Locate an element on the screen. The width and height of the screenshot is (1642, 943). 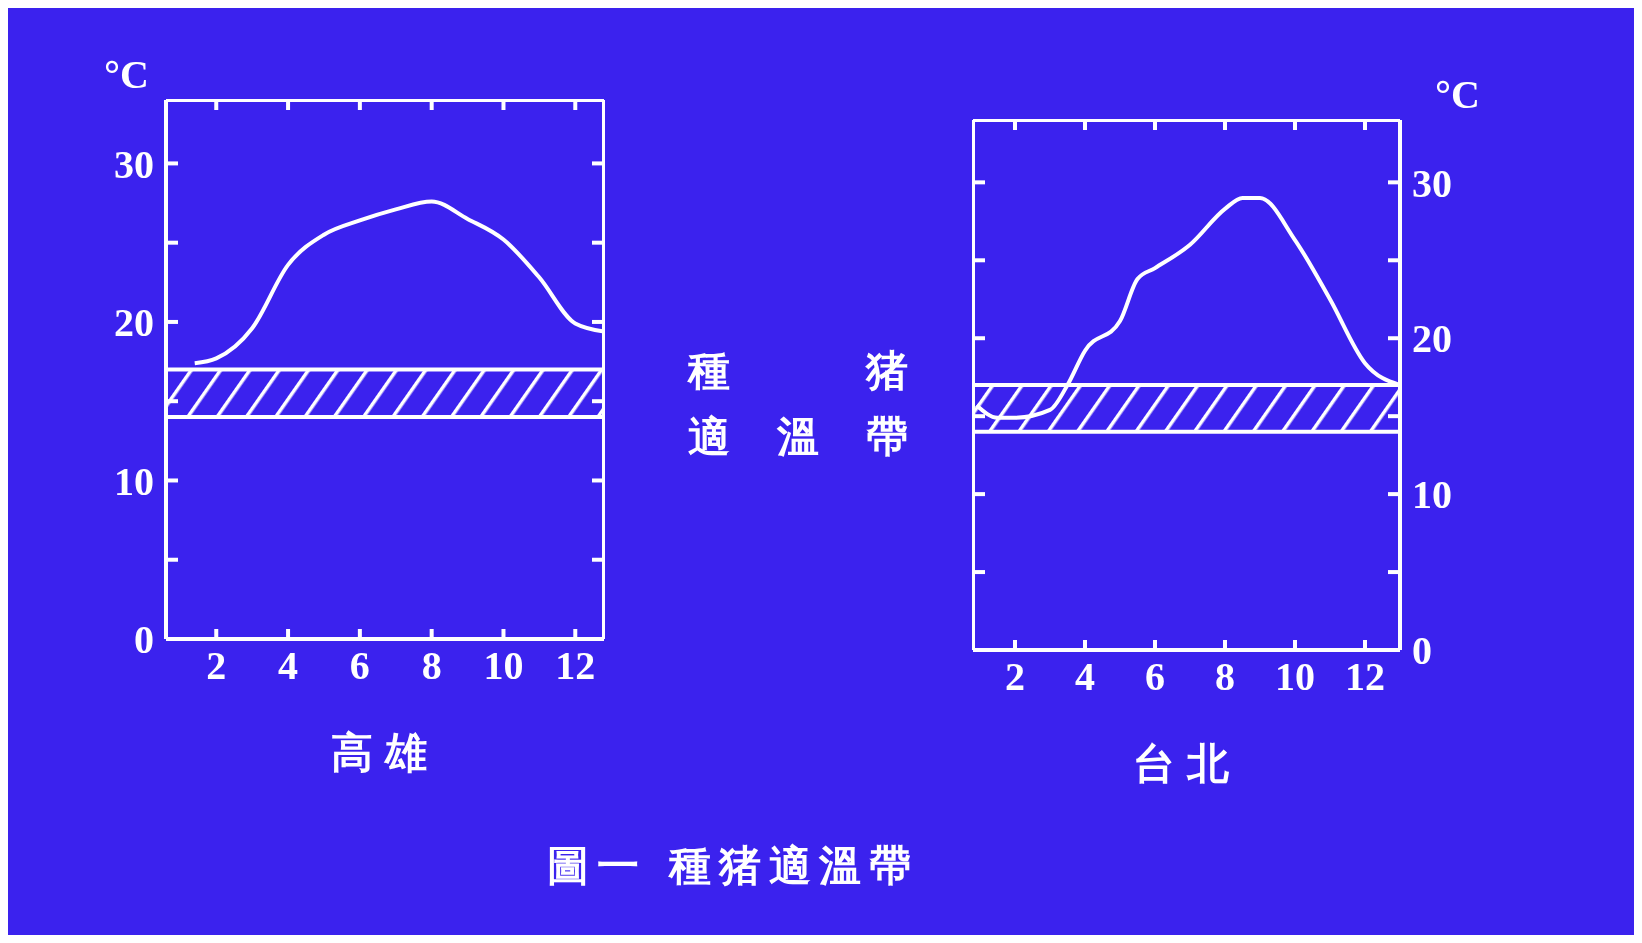
x-axis-title: 高雄 is located at coordinates (385, 753).